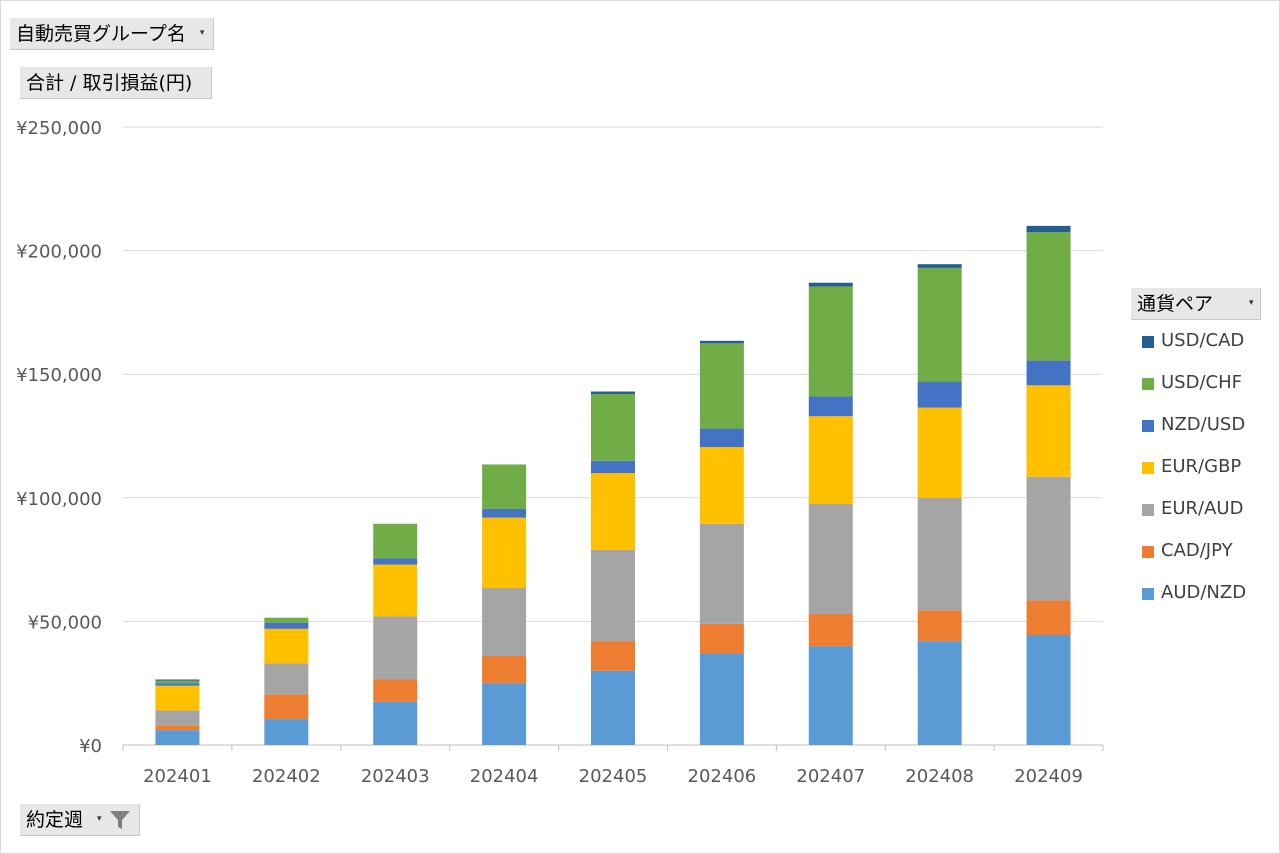  What do you see at coordinates (1202, 508) in the screenshot?
I see `legend-label: EUR/AUD` at bounding box center [1202, 508].